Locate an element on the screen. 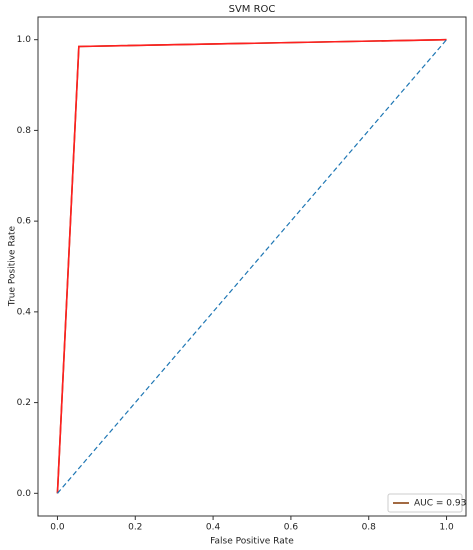  x-tick-label: 0.4 is located at coordinates (213, 528).